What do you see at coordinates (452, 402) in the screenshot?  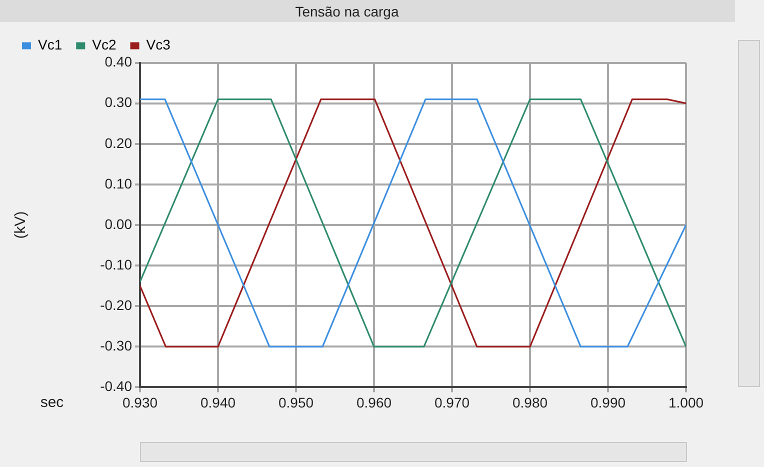 I see `x-tick-label: 0.970` at bounding box center [452, 402].